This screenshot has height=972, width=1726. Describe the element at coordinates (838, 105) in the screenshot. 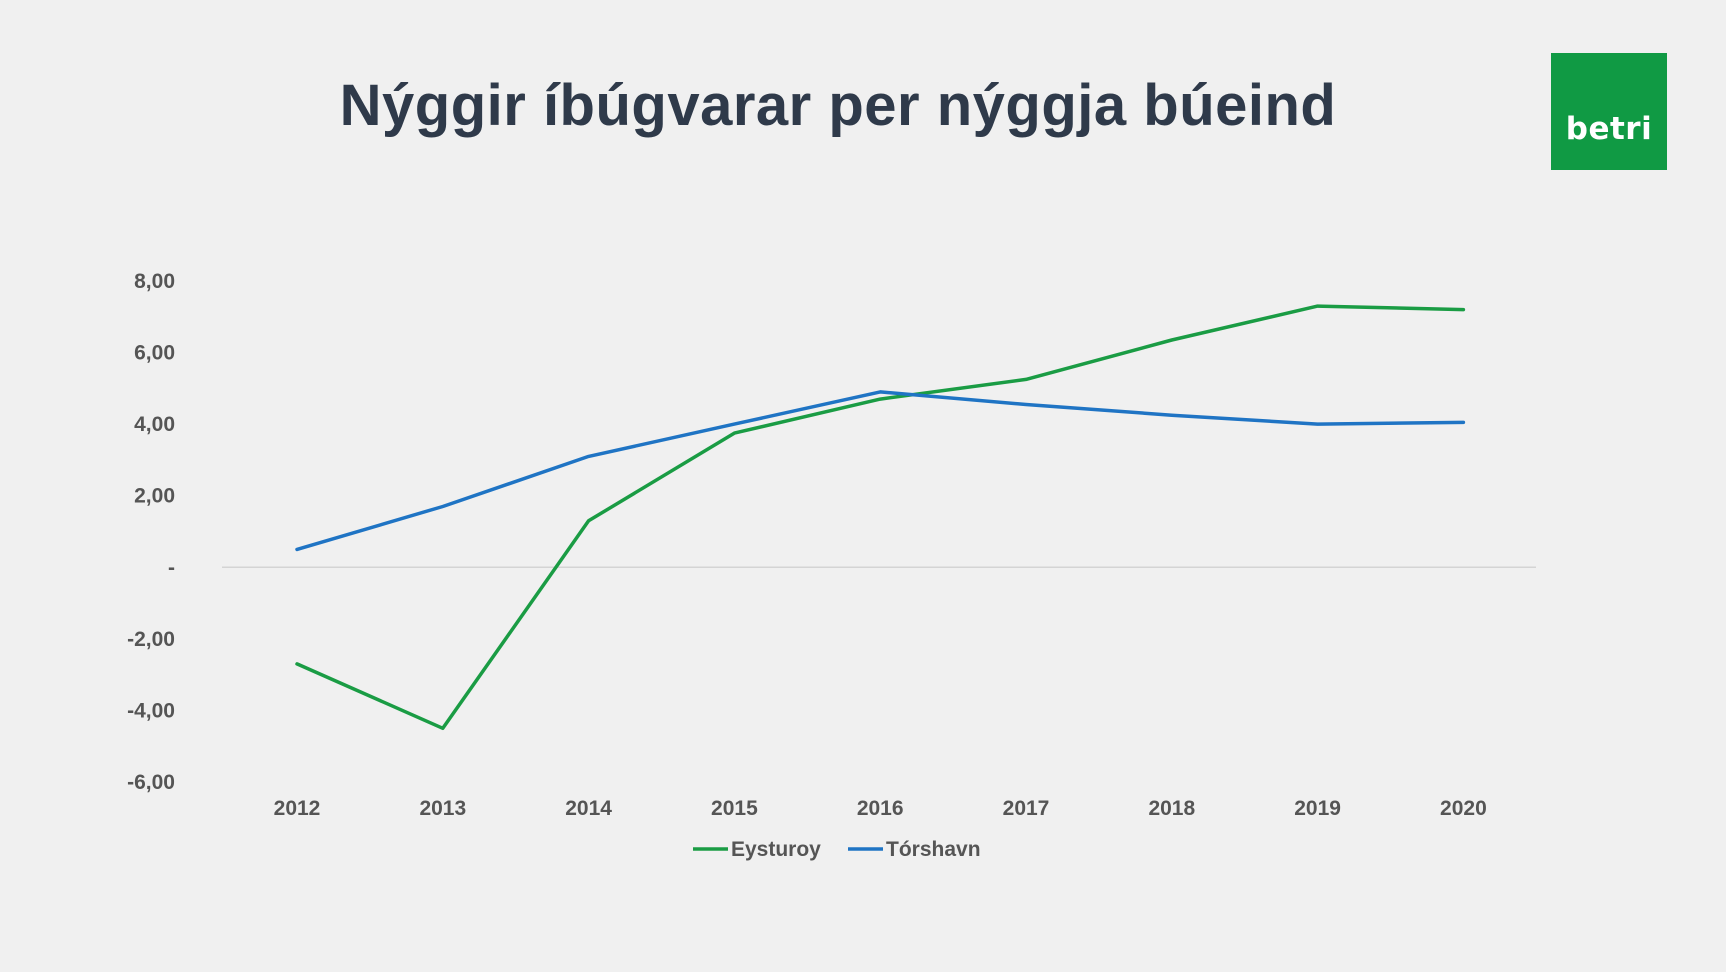

I see `chart-title: Nýggir íbúgvarar per nýggja búeind` at that location.